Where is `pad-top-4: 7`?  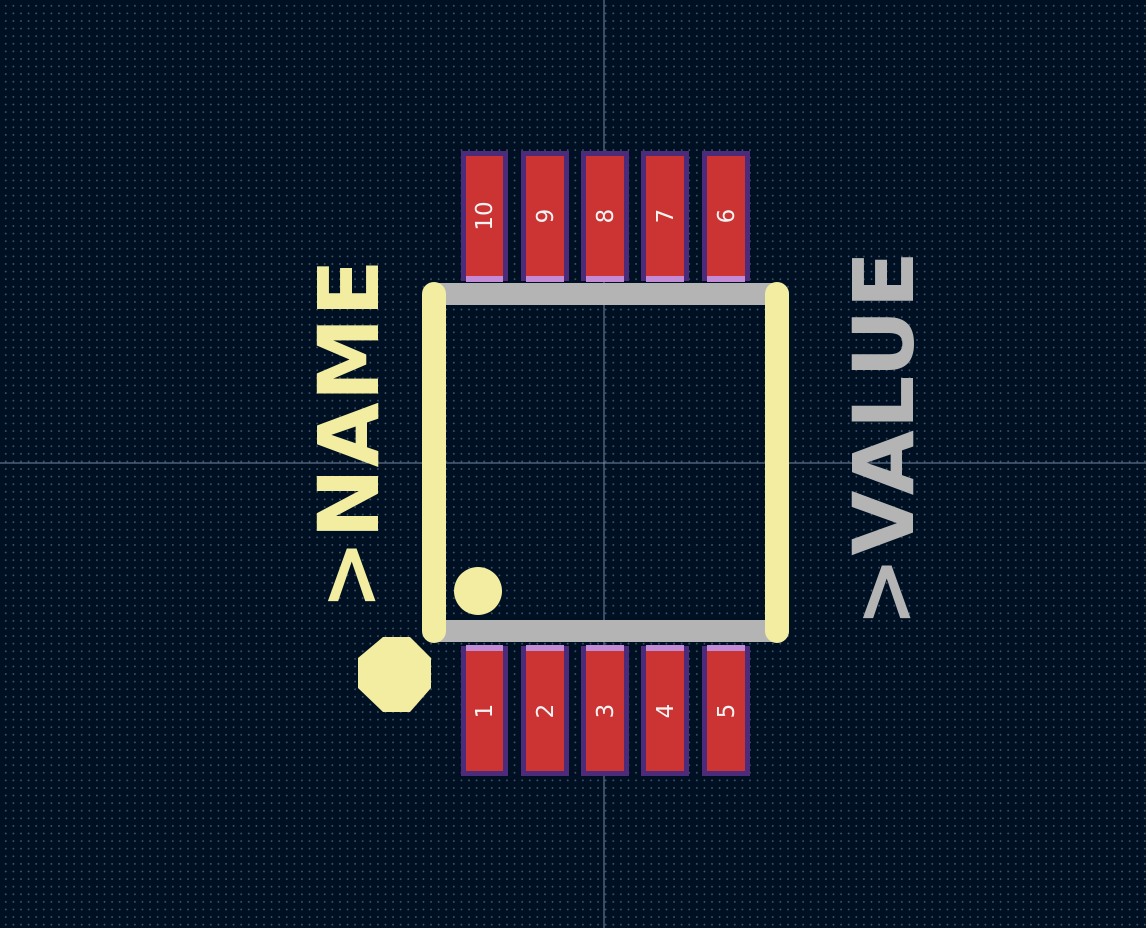 pad-top-4: 7 is located at coordinates (665, 216).